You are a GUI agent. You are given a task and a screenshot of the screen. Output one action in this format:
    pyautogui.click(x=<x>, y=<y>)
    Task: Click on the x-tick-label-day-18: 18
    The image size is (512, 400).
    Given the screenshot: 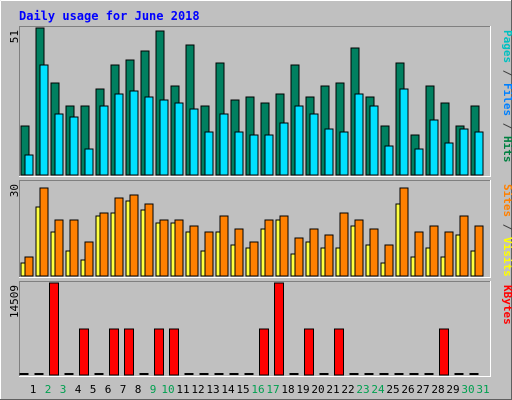 What is the action you would take?
    pyautogui.click(x=287, y=389)
    